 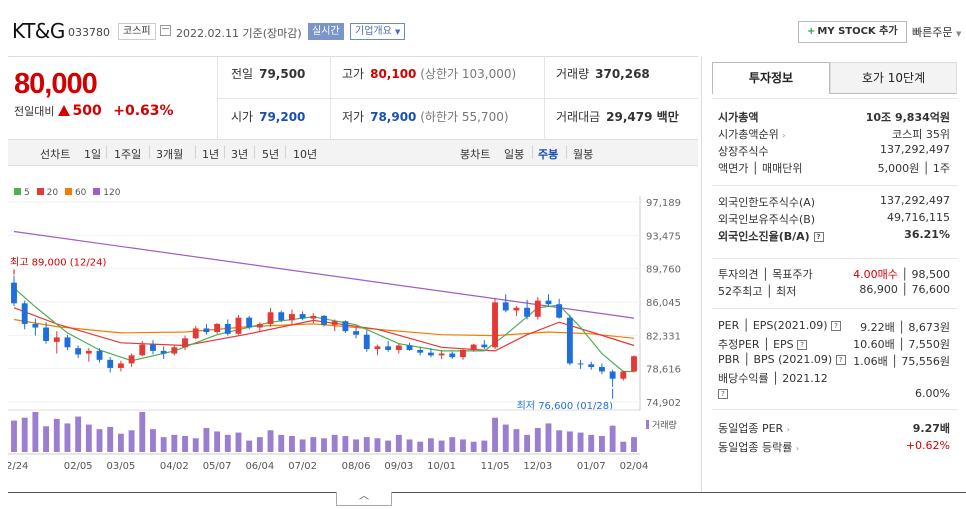 I want to click on x-tick-label: 08/06, so click(x=356, y=466).